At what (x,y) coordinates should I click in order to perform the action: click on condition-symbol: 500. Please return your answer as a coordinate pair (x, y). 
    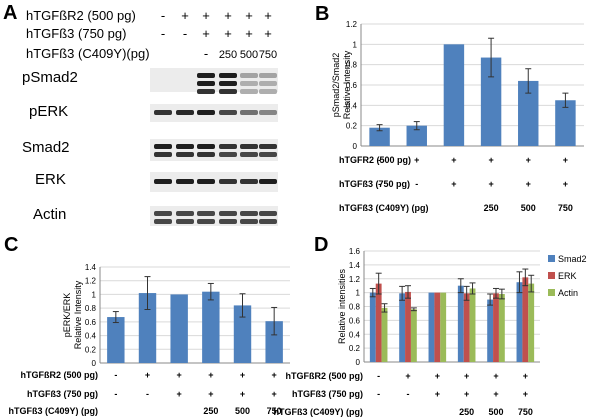
    Looking at the image, I should click on (528, 208).